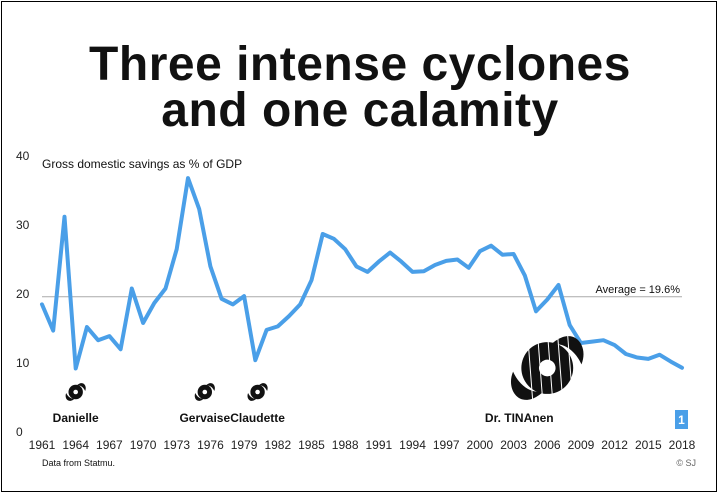 This screenshot has width=720, height=495. I want to click on cyclone-label: Dr. TINAnen, so click(519, 418).